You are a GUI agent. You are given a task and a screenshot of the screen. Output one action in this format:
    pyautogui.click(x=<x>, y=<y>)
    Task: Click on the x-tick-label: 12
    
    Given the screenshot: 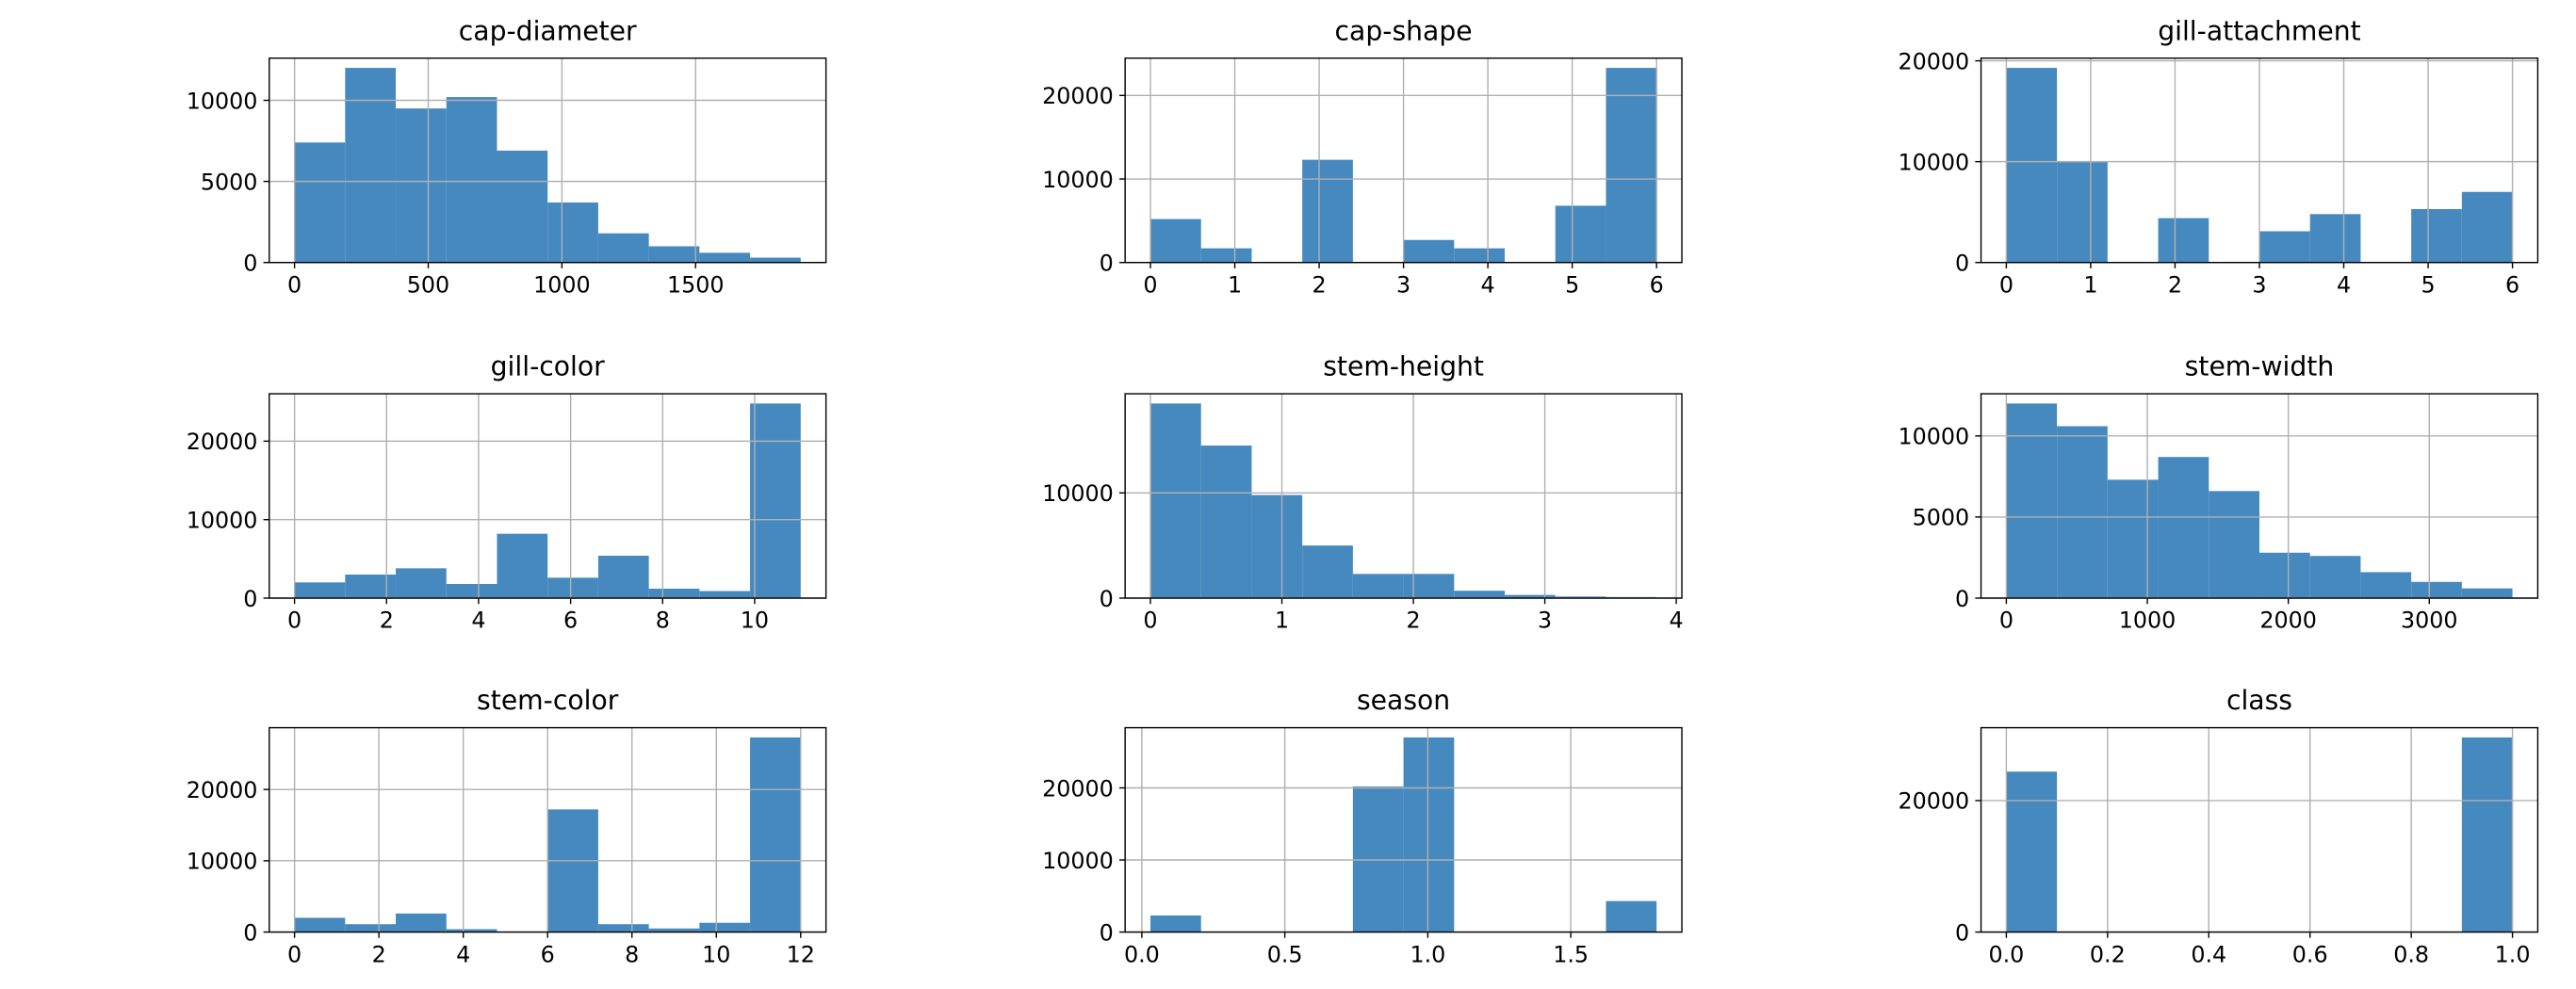 What is the action you would take?
    pyautogui.click(x=801, y=954)
    